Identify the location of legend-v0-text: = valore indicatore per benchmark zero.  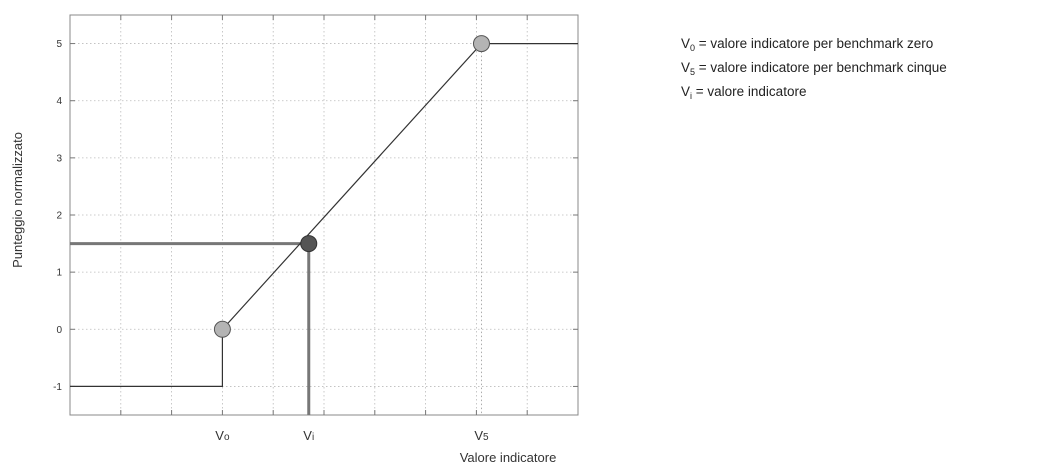
(814, 43).